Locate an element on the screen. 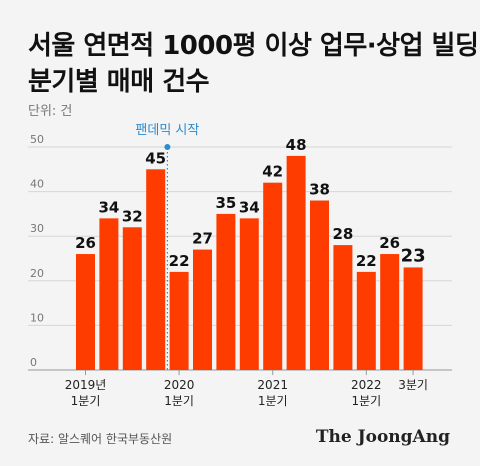 This screenshot has width=480, height=466. annotation-label: 팬데믹 시작 is located at coordinates (167, 130).